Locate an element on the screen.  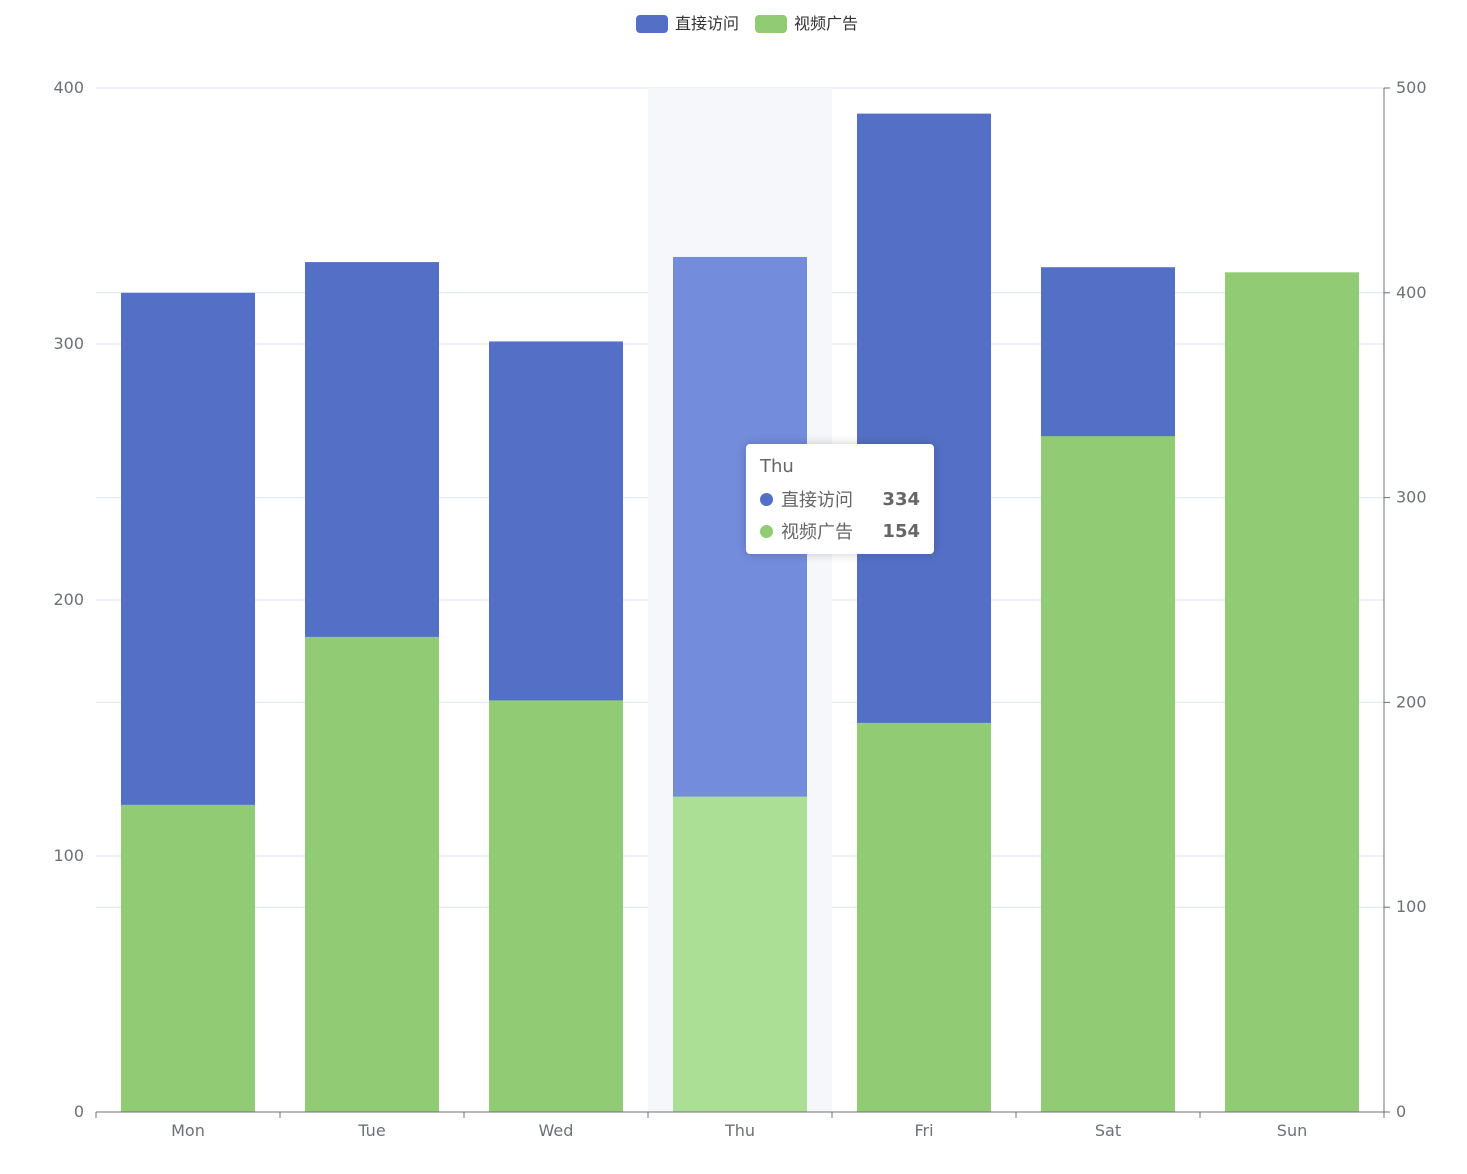
x-tick-label: Thu is located at coordinates (739, 1130).